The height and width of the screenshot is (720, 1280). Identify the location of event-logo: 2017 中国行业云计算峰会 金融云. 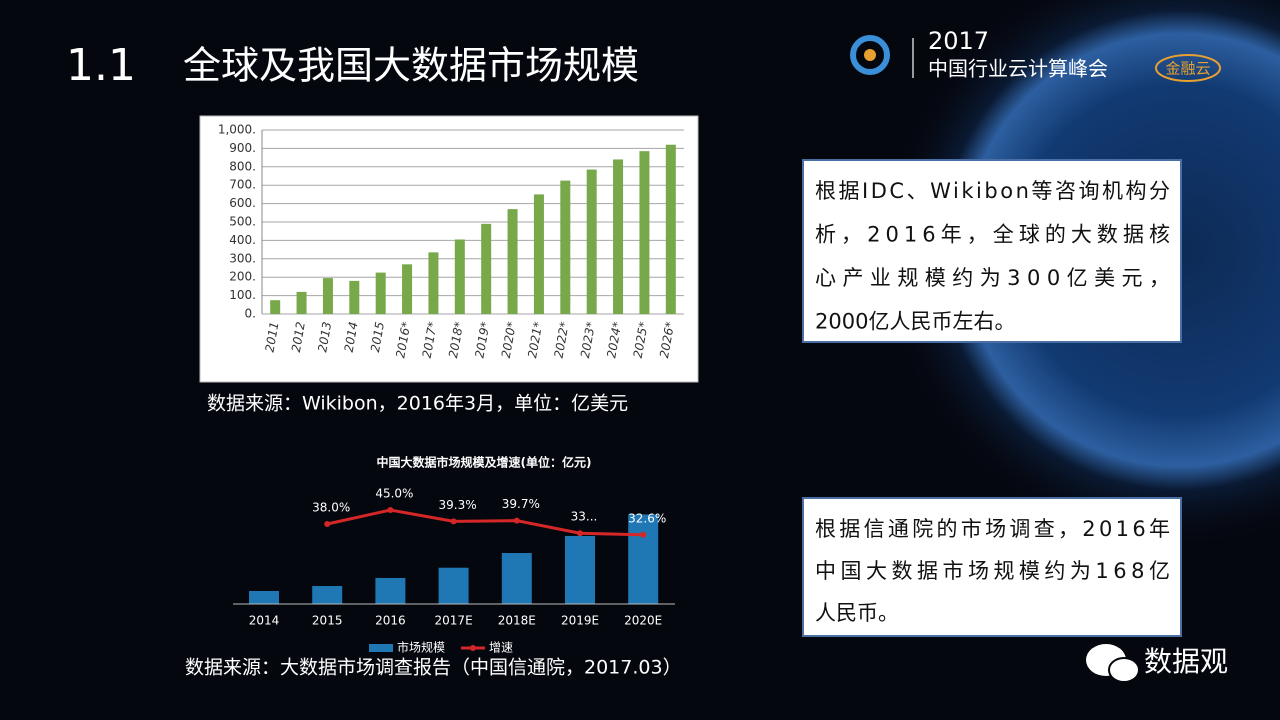
(1035, 54).